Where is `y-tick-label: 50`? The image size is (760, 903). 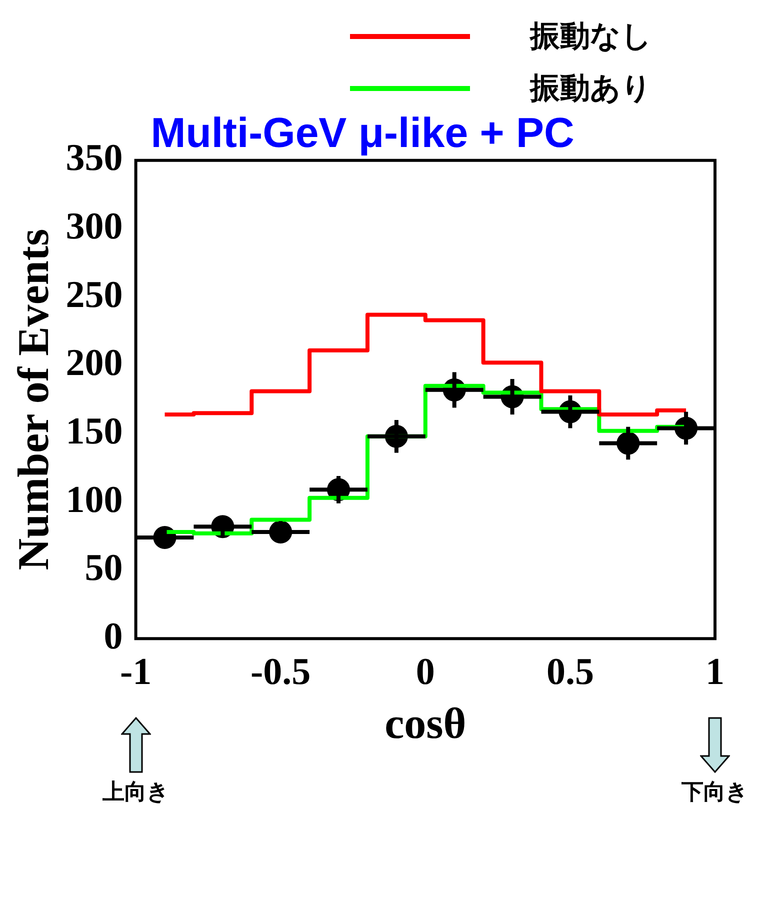 y-tick-label: 50 is located at coordinates (103, 568).